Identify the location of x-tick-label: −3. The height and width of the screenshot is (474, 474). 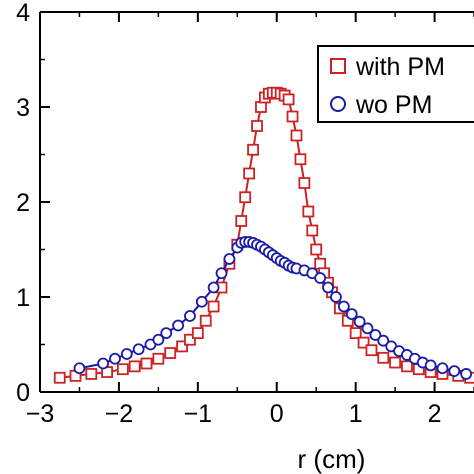
(40, 414).